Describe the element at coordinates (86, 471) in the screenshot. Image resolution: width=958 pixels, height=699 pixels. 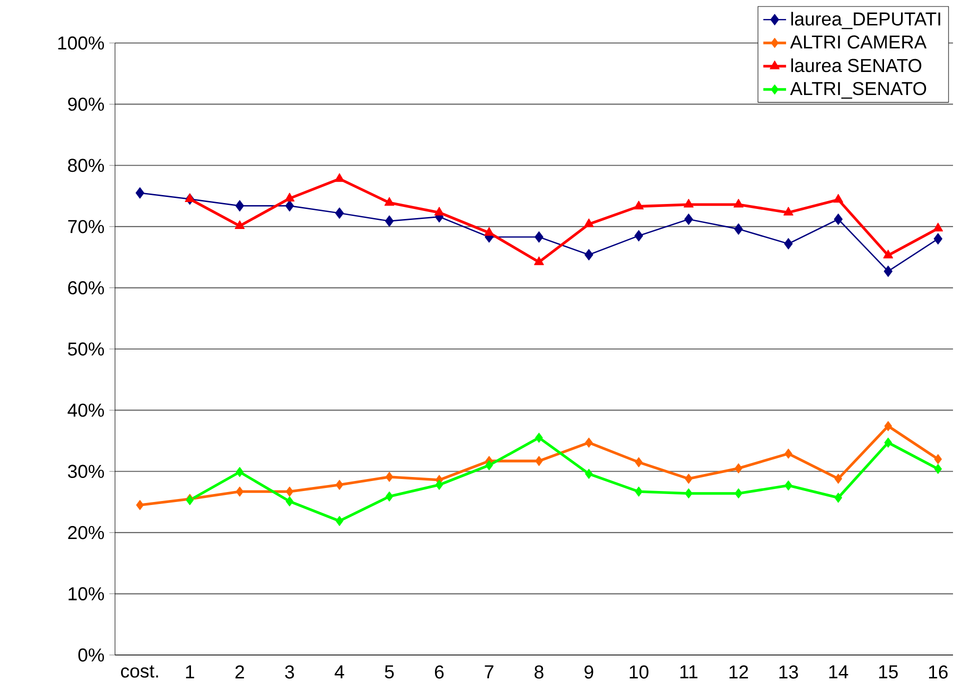
I see `y-tick-label: 30%` at that location.